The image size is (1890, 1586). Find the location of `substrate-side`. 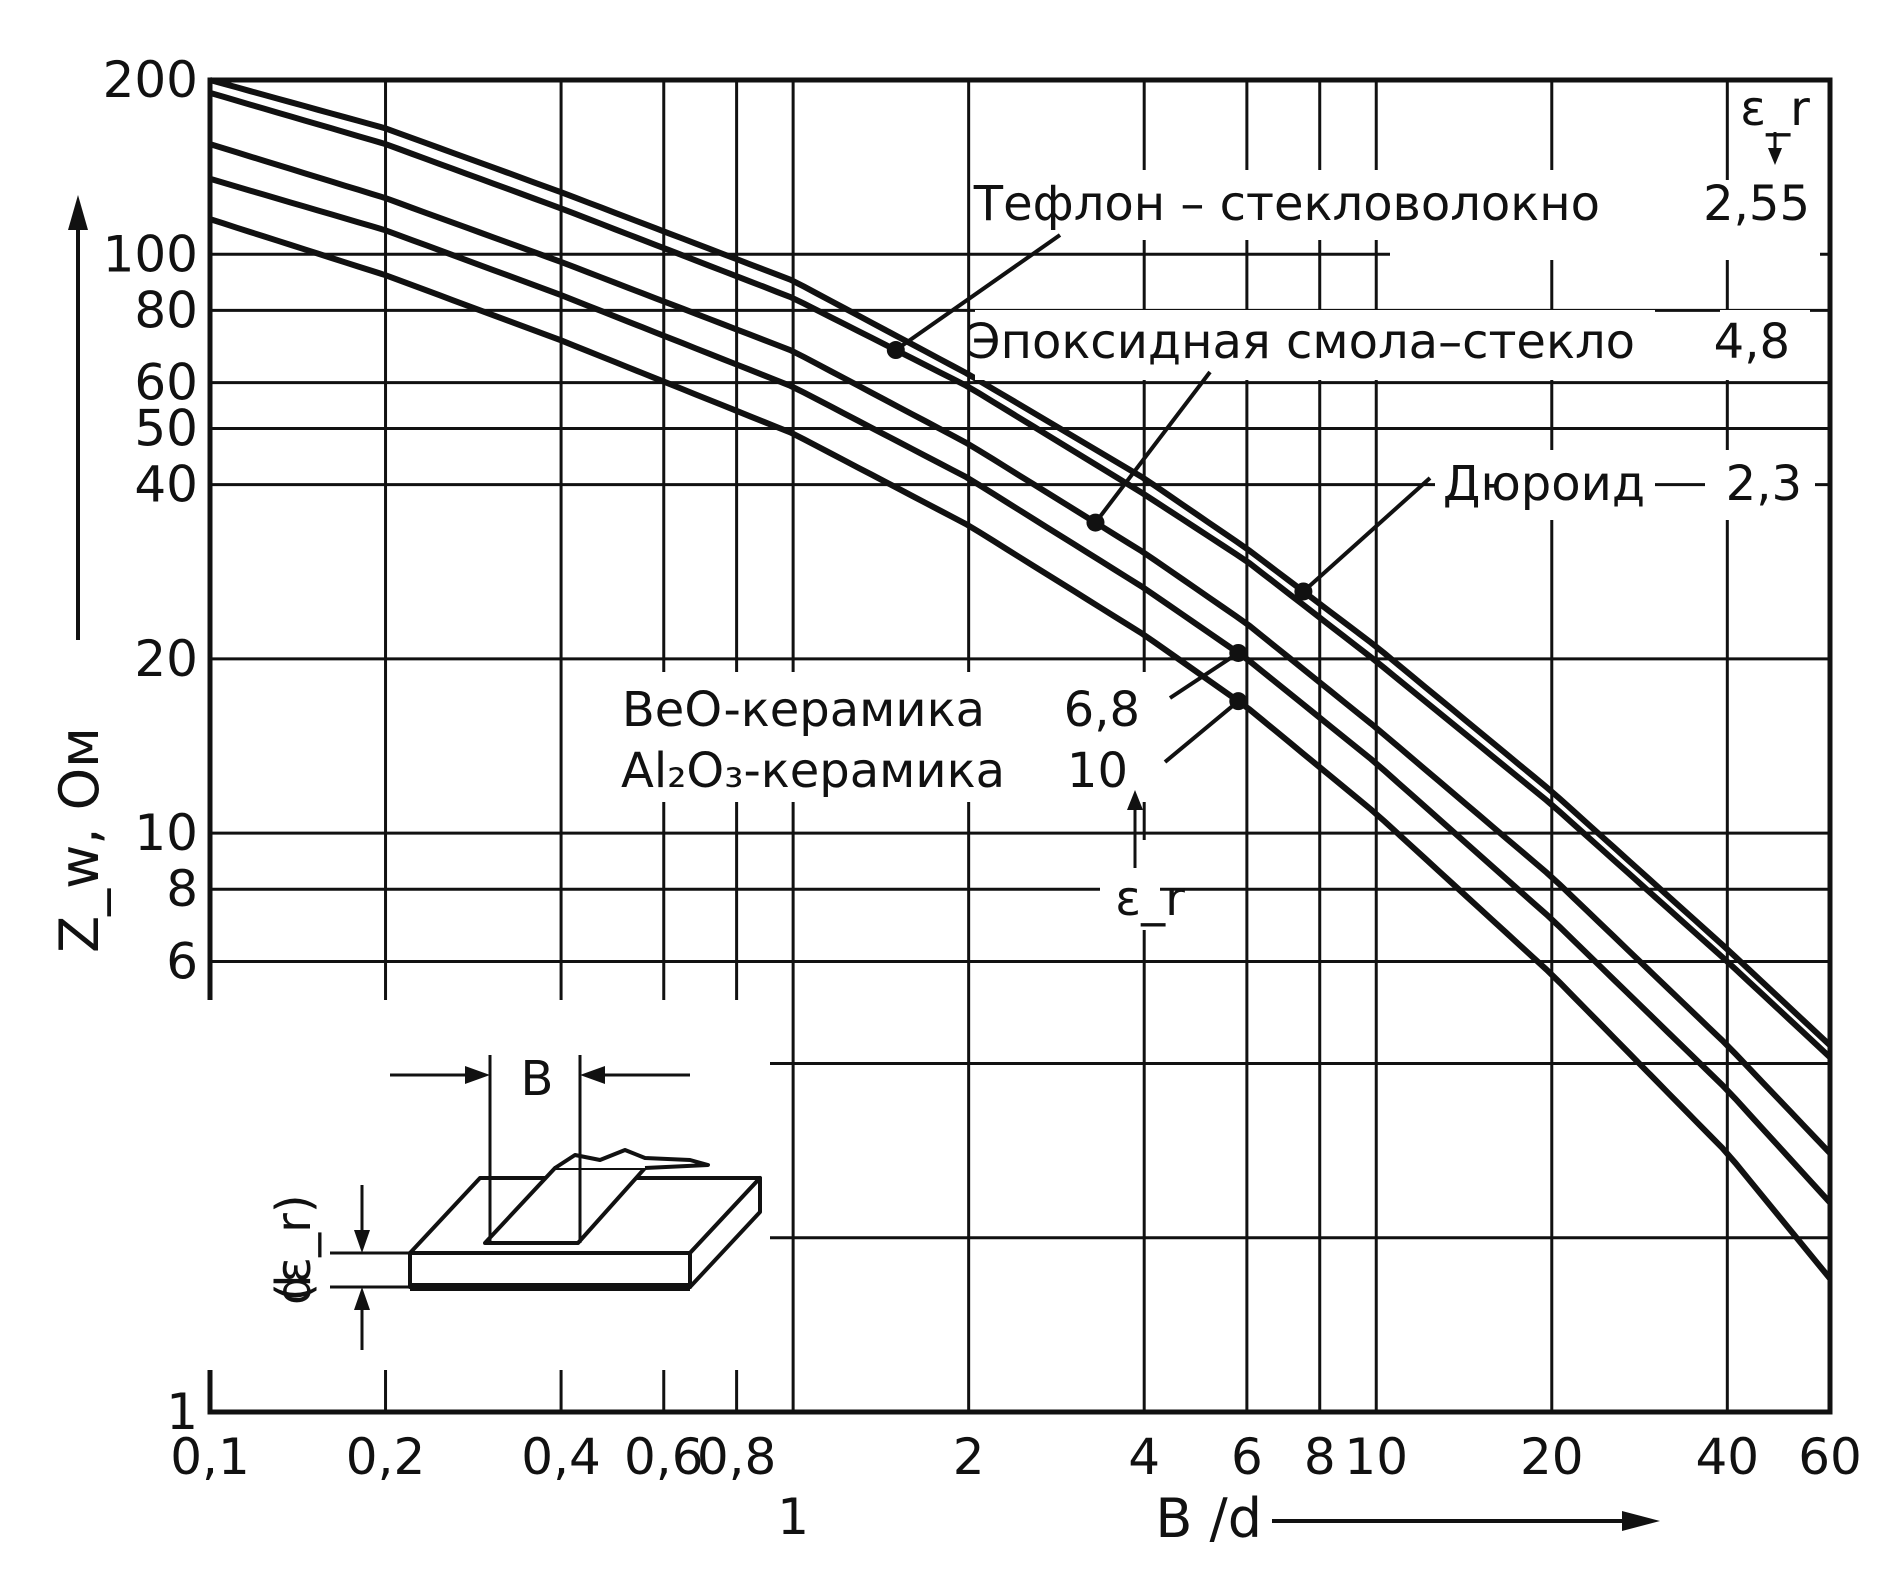

substrate-side is located at coordinates (725, 1232).